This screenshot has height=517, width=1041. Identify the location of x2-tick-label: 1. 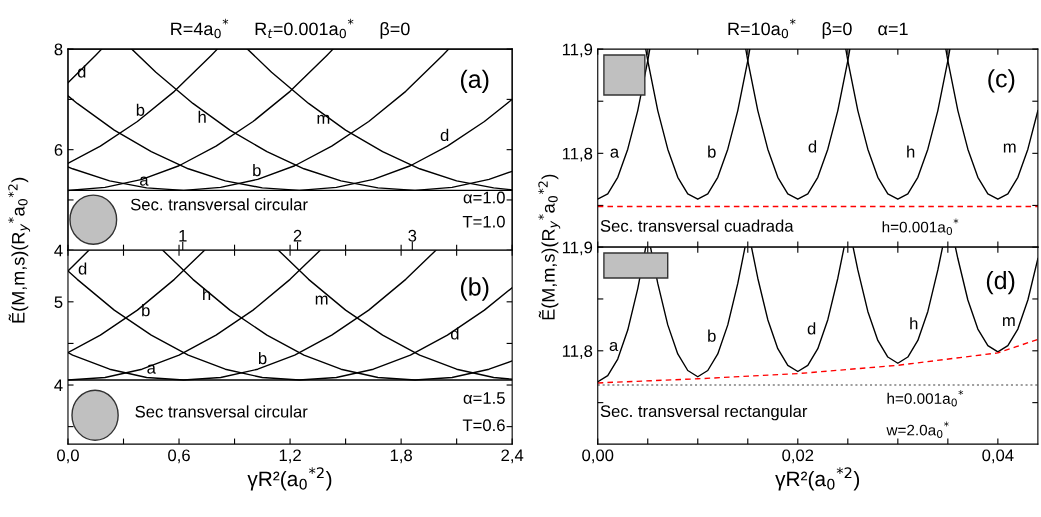
(183, 236).